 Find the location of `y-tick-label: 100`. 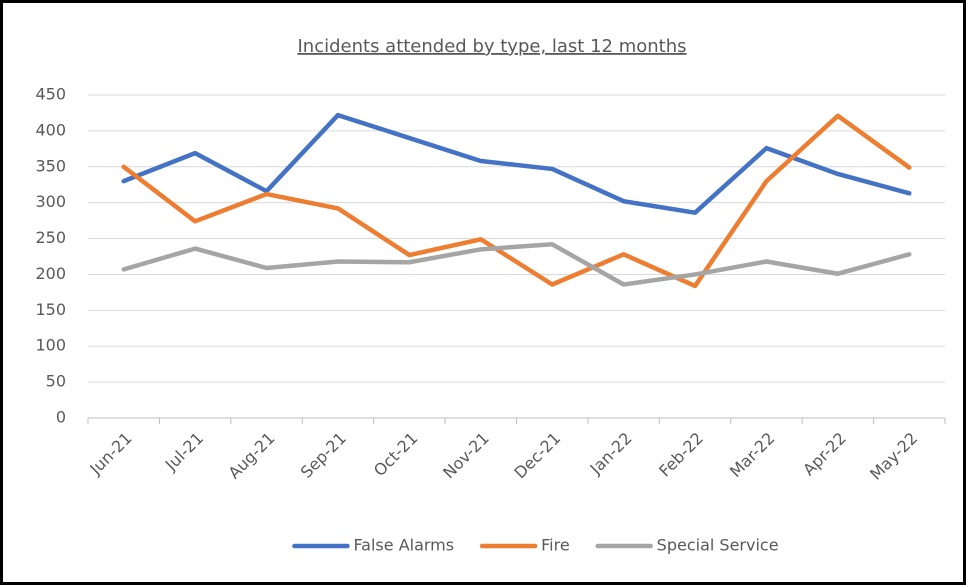

y-tick-label: 100 is located at coordinates (50, 345).